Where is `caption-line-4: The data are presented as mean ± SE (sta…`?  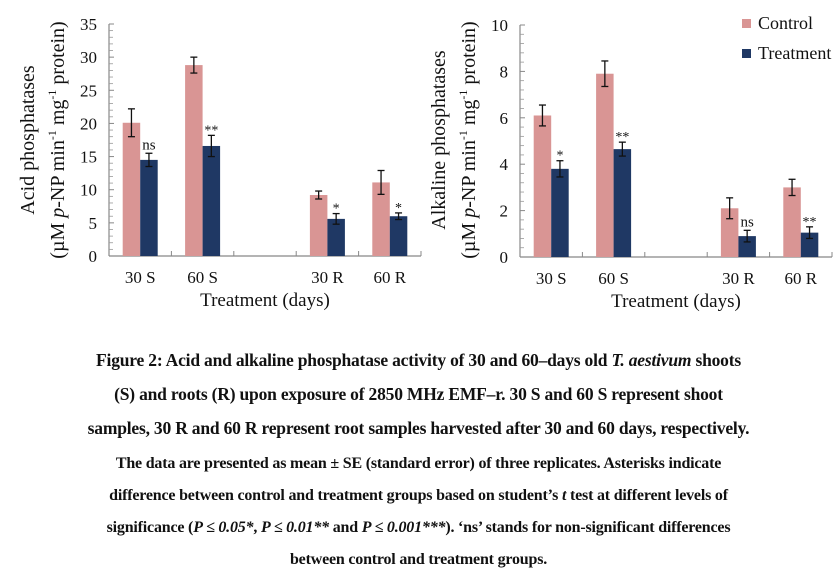
caption-line-4: The data are presented as mean ± SE (sta… is located at coordinates (418, 463).